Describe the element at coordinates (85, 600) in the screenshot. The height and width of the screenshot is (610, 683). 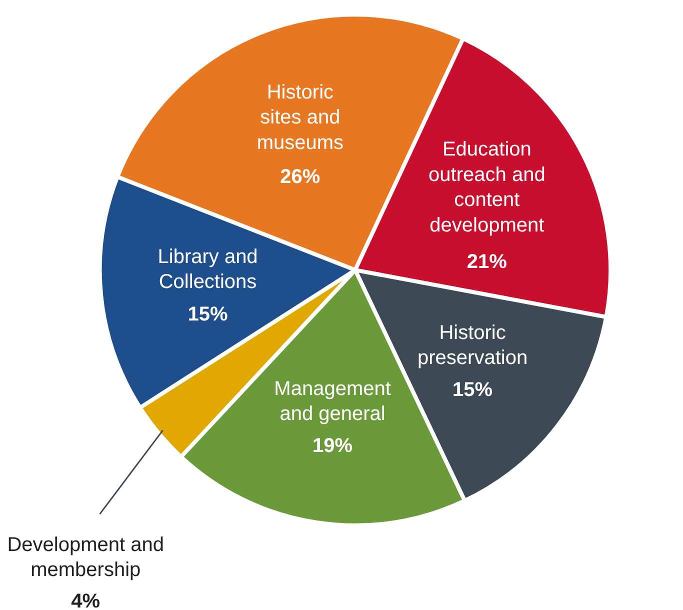
I see `data-label: 4%` at that location.